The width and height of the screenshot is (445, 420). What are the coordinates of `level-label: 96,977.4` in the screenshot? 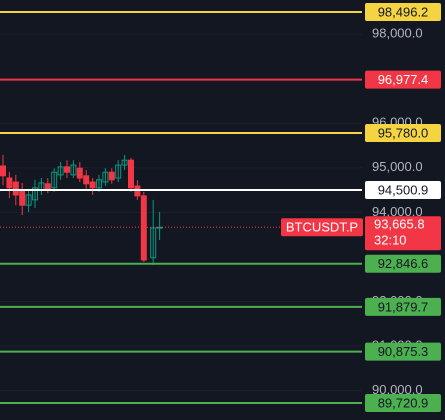 It's located at (403, 79).